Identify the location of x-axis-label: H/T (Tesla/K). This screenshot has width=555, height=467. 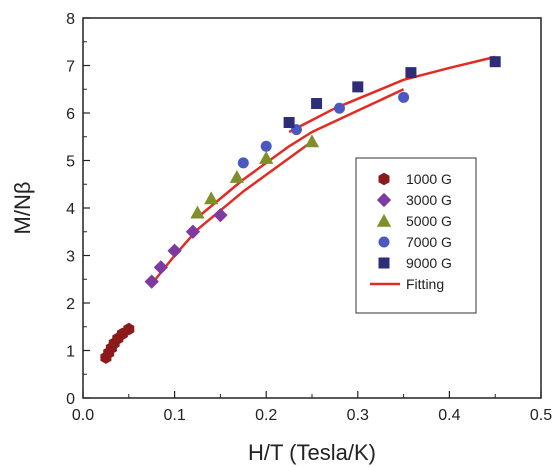
(312, 452).